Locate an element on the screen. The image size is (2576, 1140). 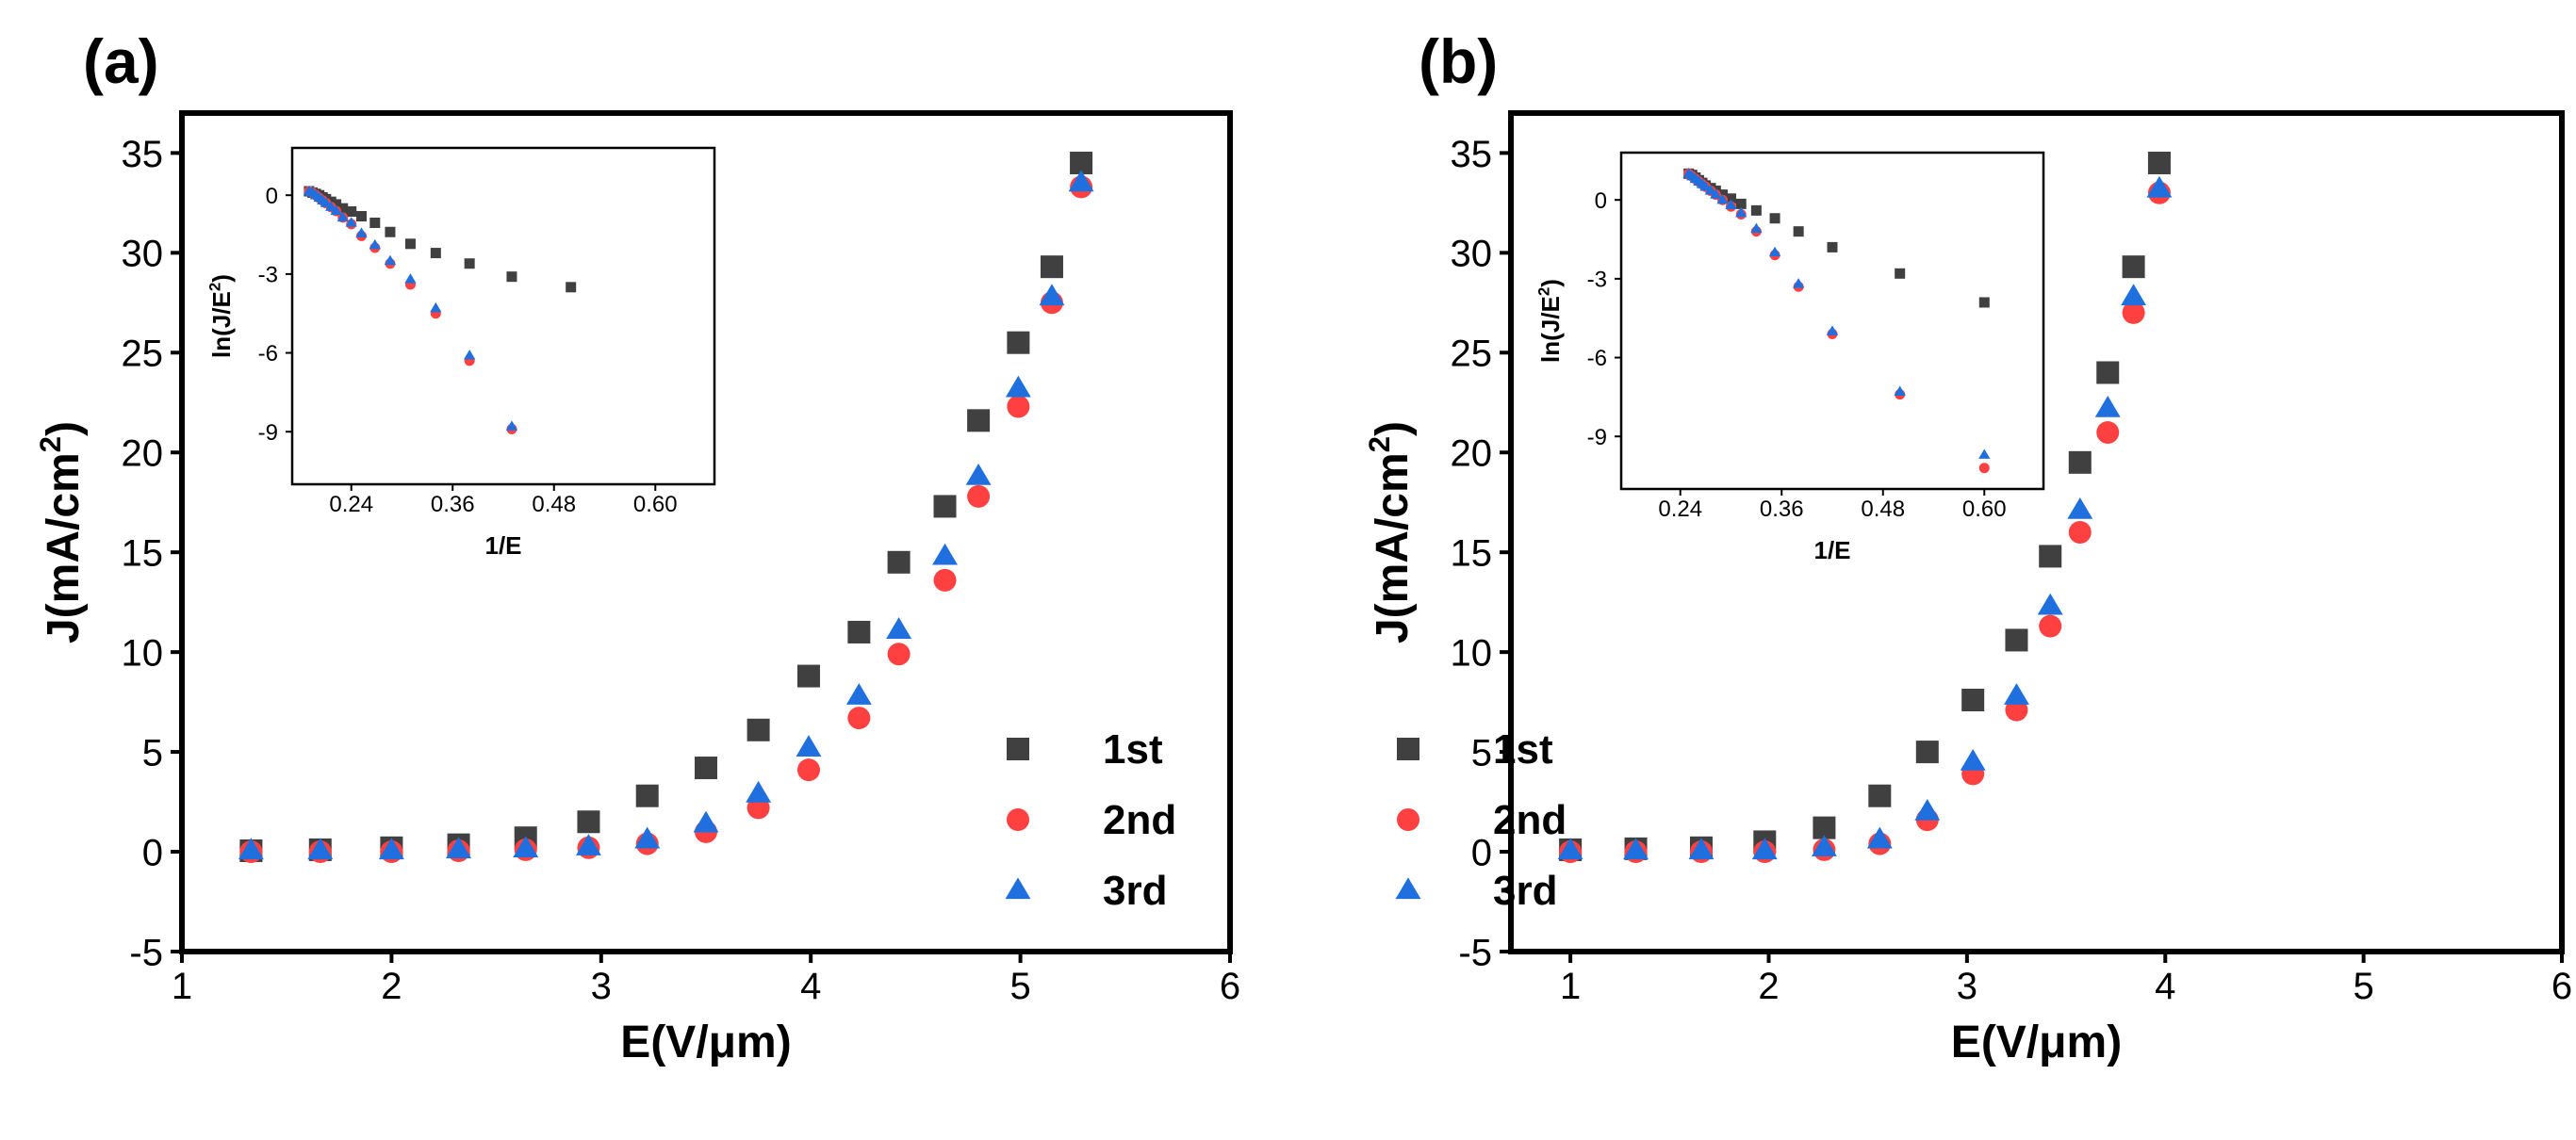
main-y-tick-label: 20 is located at coordinates (143, 454).